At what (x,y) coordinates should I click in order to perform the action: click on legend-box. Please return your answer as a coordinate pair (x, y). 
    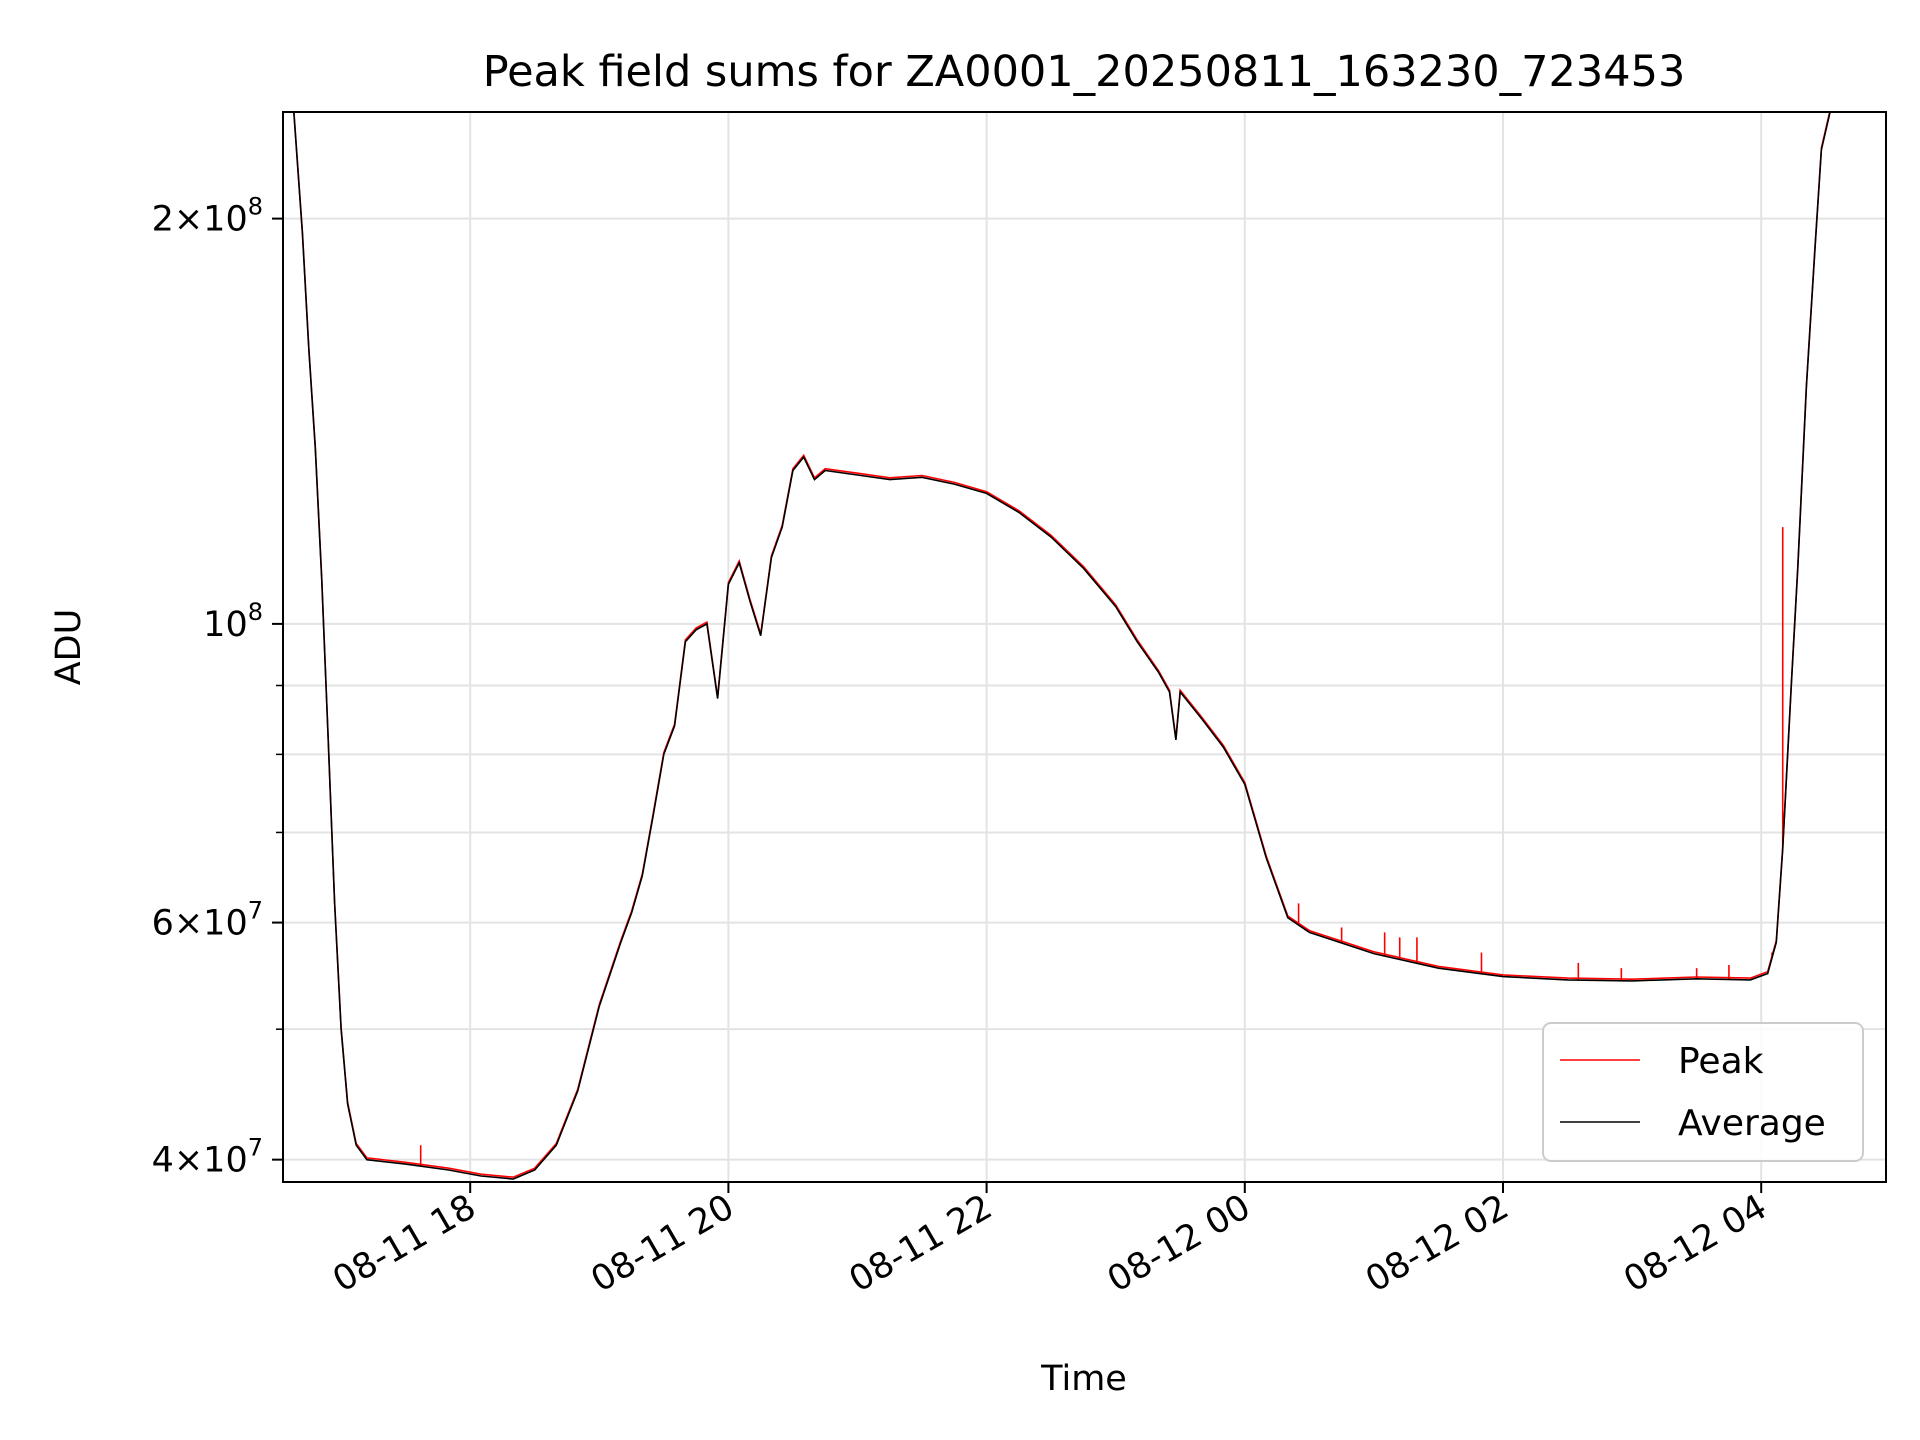
    Looking at the image, I should click on (1703, 1092).